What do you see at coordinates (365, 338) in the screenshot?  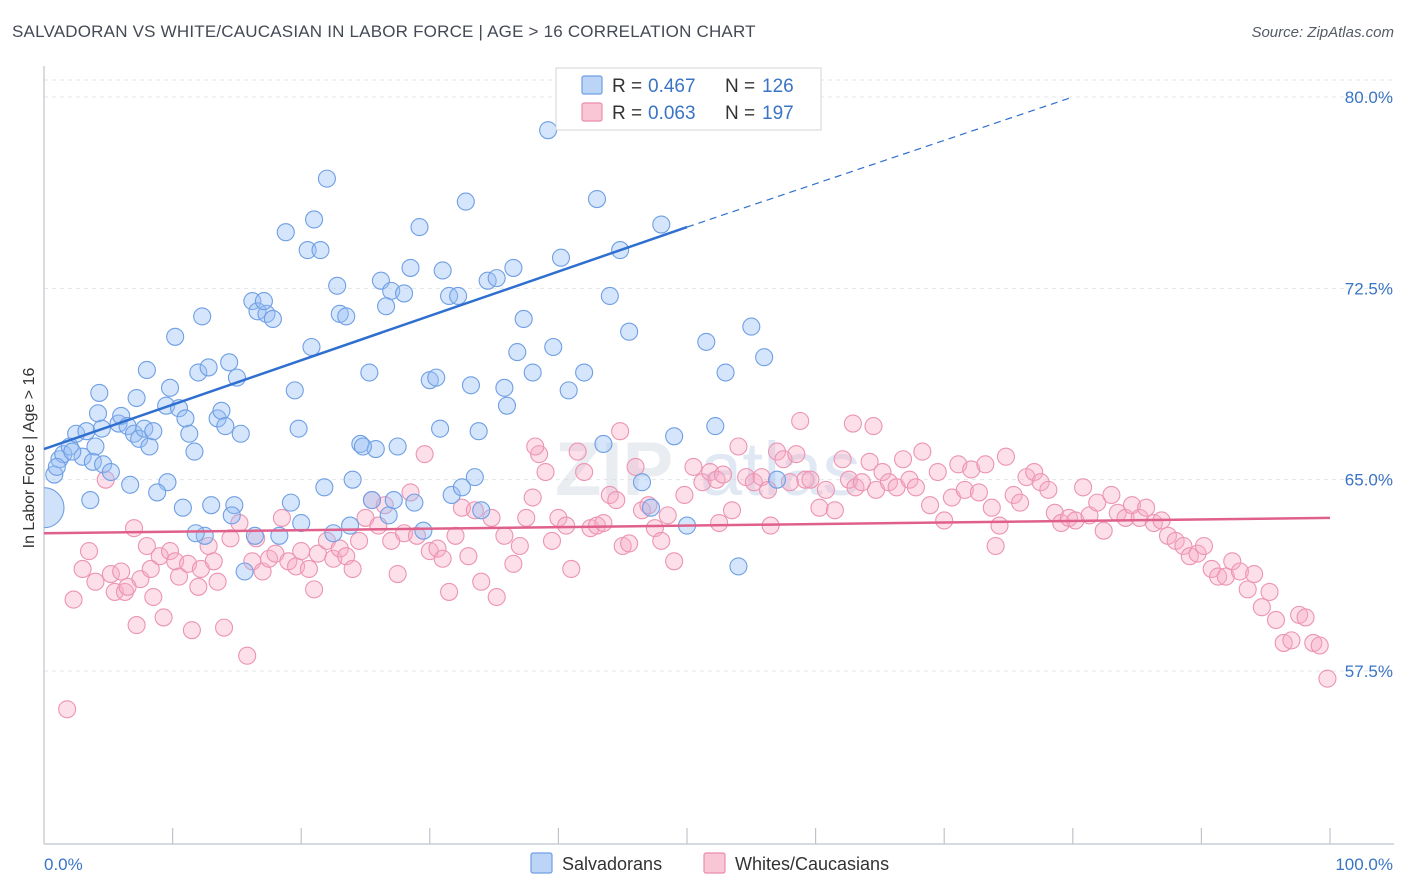 I see `trend-line-salvadorans` at bounding box center [365, 338].